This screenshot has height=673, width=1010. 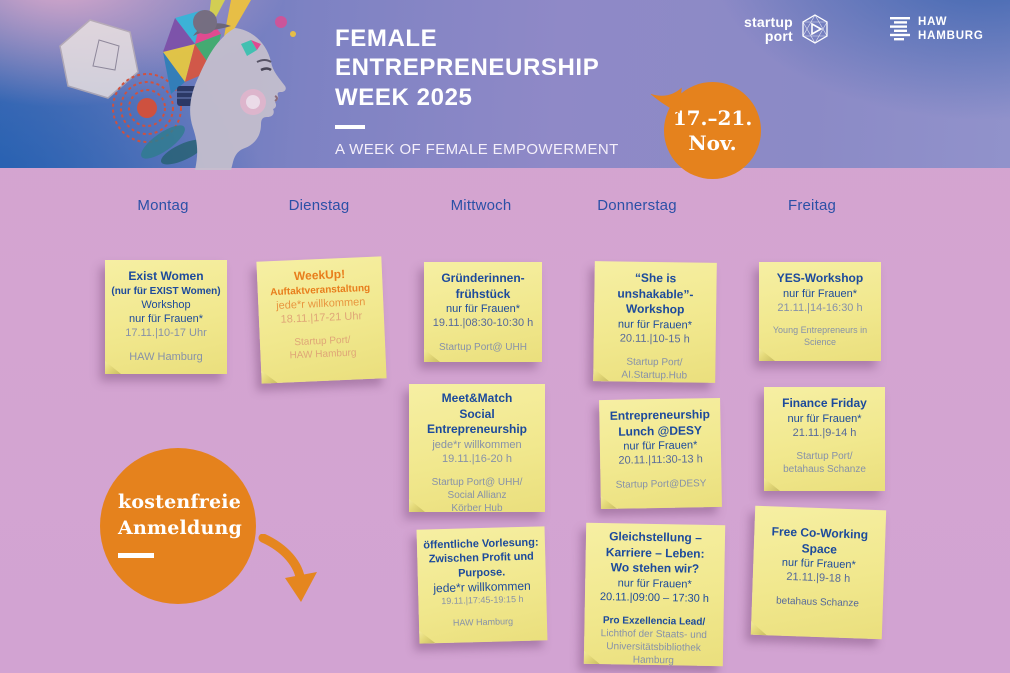 I want to click on startup-port-logo: startup port, so click(x=787, y=29).